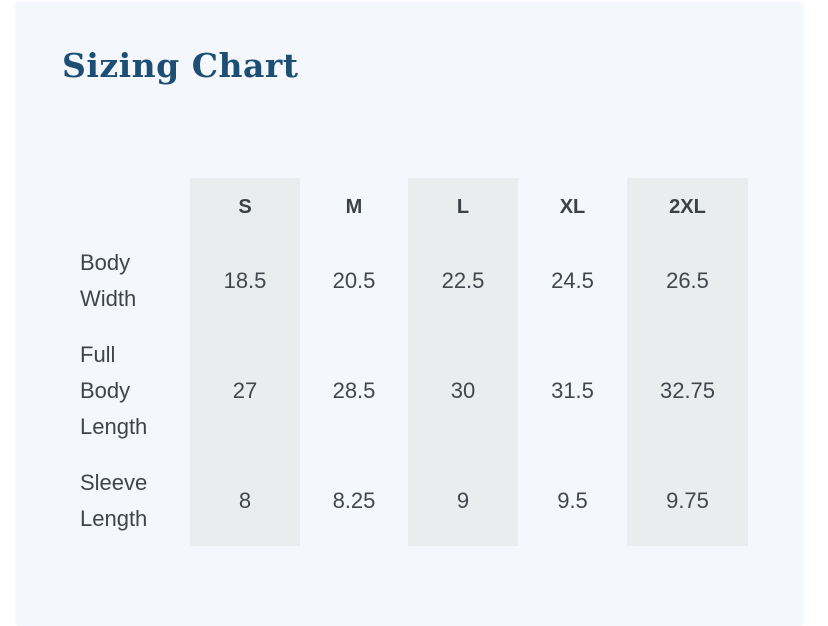  Describe the element at coordinates (572, 500) in the screenshot. I see `table-cell-sleeve-length-xl: 9.5` at that location.